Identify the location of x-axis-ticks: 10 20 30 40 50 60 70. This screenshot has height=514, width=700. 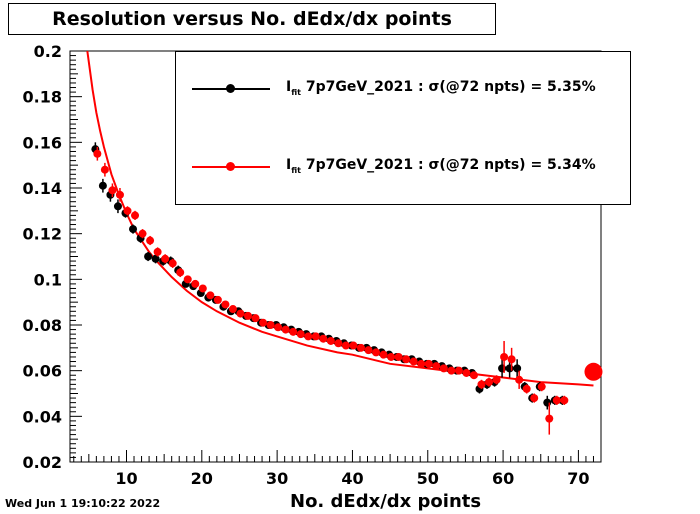
(337, 469).